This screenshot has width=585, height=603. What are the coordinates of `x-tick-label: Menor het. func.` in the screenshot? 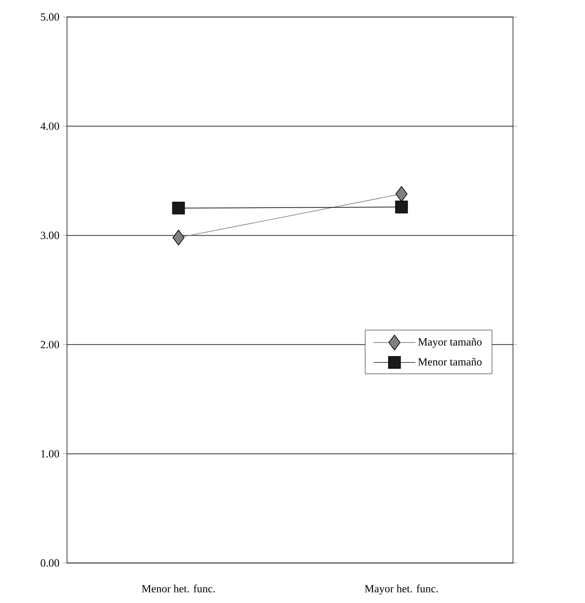 It's located at (178, 588).